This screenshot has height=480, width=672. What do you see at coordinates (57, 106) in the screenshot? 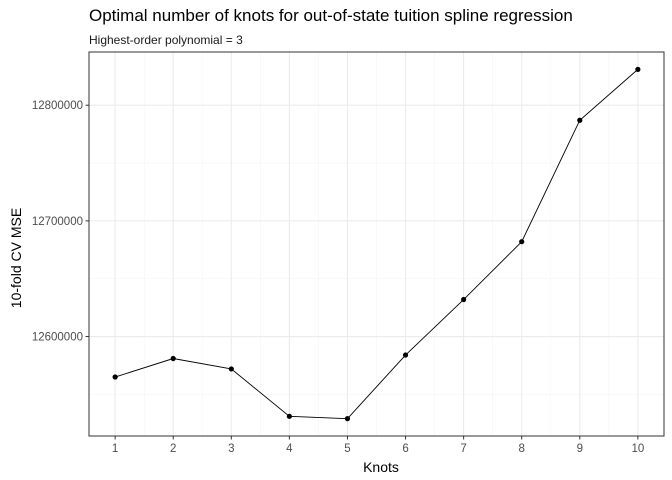
I see `y-tick-label: 12800000` at bounding box center [57, 106].